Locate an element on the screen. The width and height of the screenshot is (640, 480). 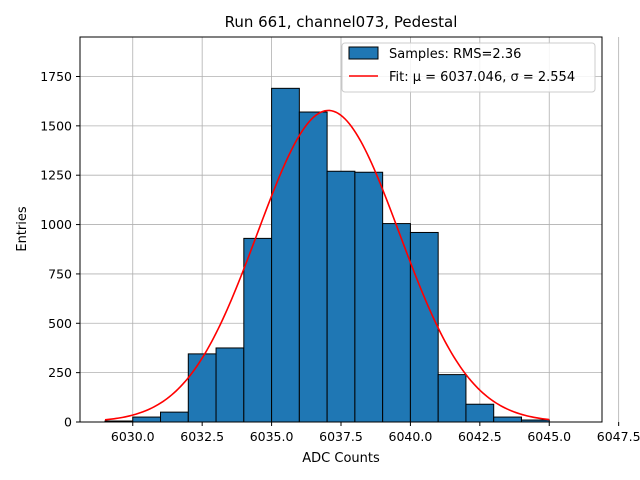
x-axis-label: ADC Counts is located at coordinates (341, 458).